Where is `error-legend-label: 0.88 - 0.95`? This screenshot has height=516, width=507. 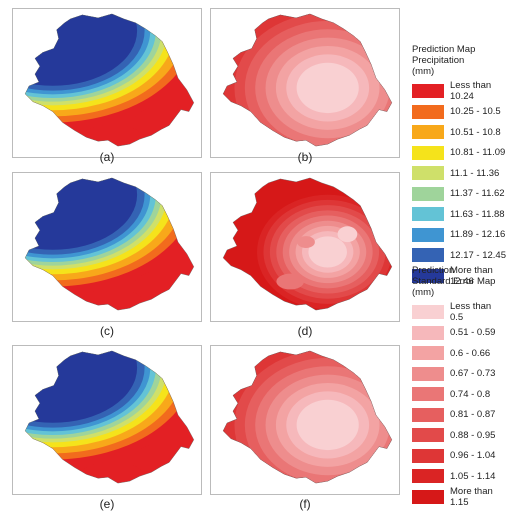 error-legend-label: 0.88 - 0.95 is located at coordinates (473, 435).